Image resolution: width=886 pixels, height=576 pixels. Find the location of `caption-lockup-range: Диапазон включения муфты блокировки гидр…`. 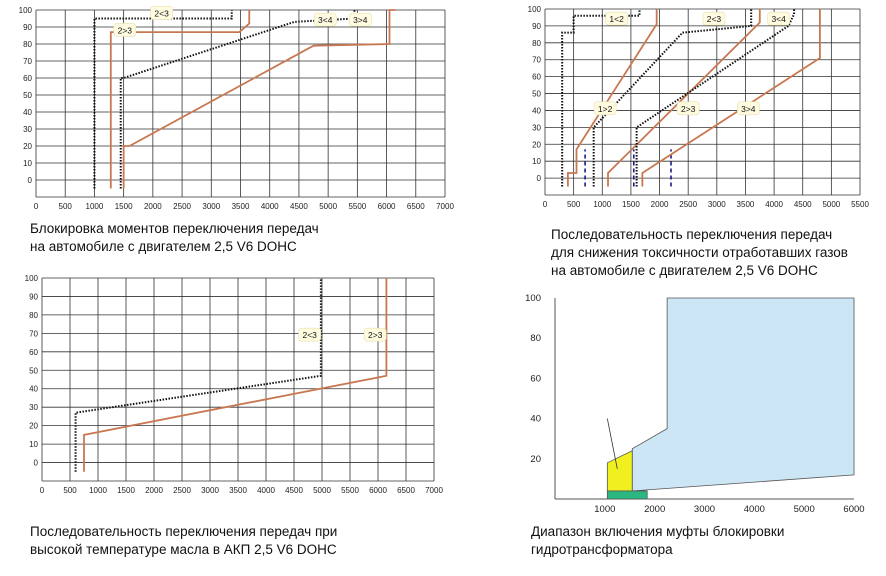

caption-lockup-range: Диапазон включения муфты блокировки гидр… is located at coordinates (657, 541).